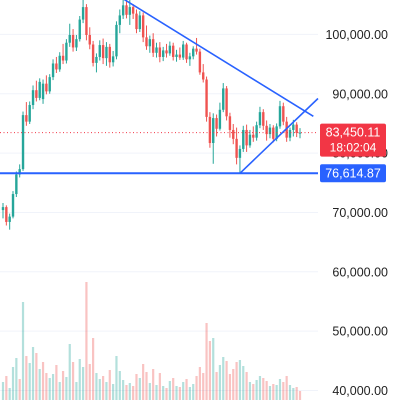 Image resolution: width=400 pixels, height=400 pixels. Describe the element at coordinates (353, 173) in the screenshot. I see `support-badge-bg` at that location.